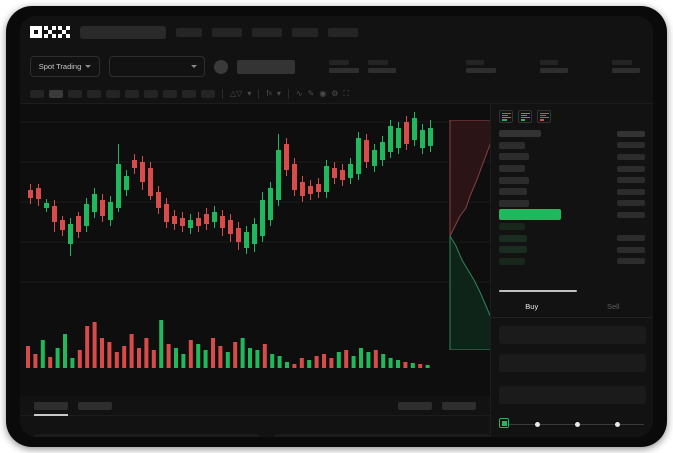  What do you see at coordinates (266, 66) in the screenshot?
I see `last-price` at bounding box center [266, 66].